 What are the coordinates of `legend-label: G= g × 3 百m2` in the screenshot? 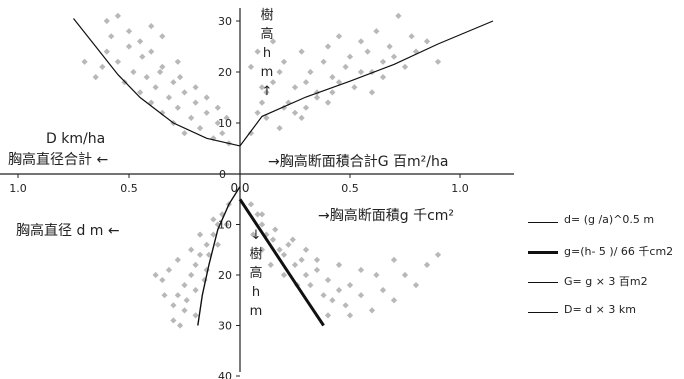 It's located at (606, 281).